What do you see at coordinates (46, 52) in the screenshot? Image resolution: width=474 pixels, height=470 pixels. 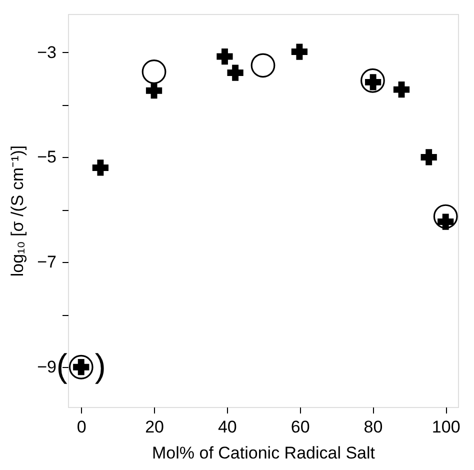 I see `y-tick-label: −3` at bounding box center [46, 52].